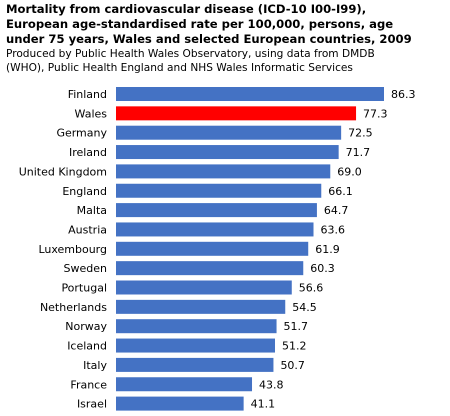 The image size is (450, 416). I want to click on value-label-13: 51.2, so click(294, 346).